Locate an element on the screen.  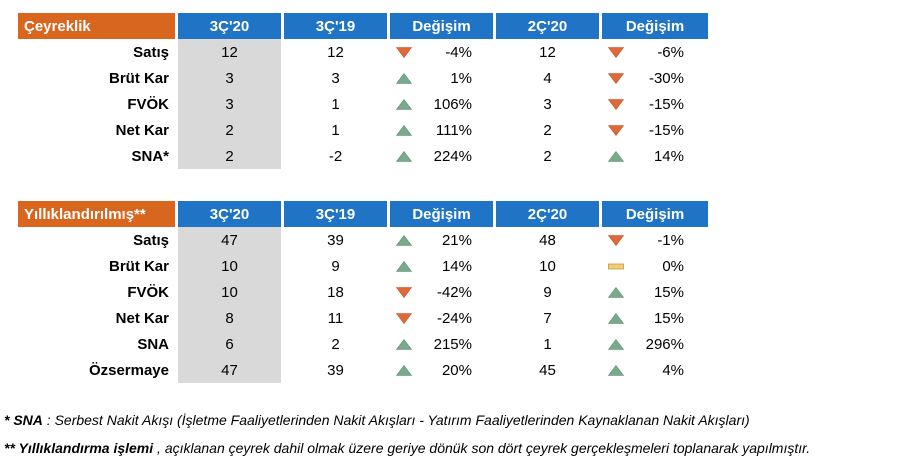
value-q3-20: 12 is located at coordinates (231, 52).